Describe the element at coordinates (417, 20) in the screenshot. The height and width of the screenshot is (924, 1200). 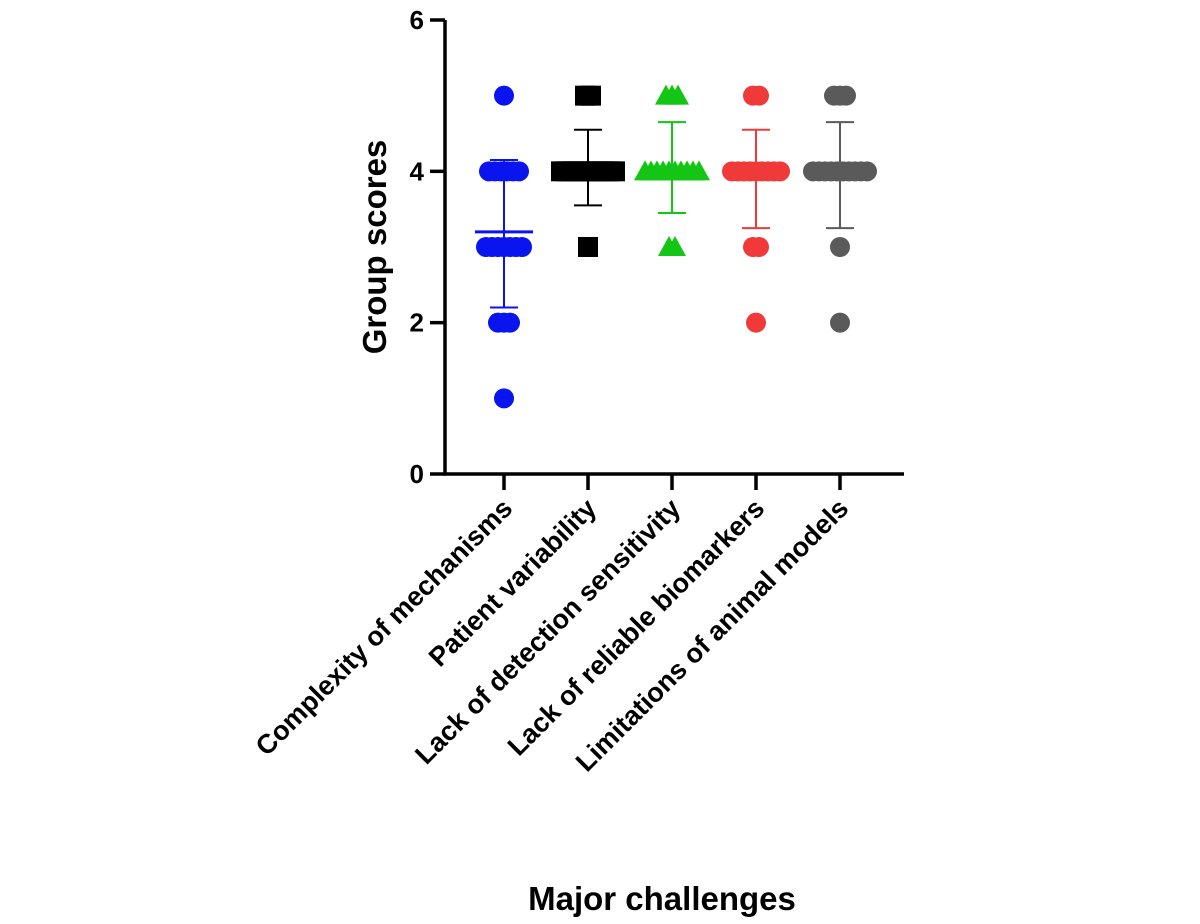
I see `y-tick-label: 6` at that location.